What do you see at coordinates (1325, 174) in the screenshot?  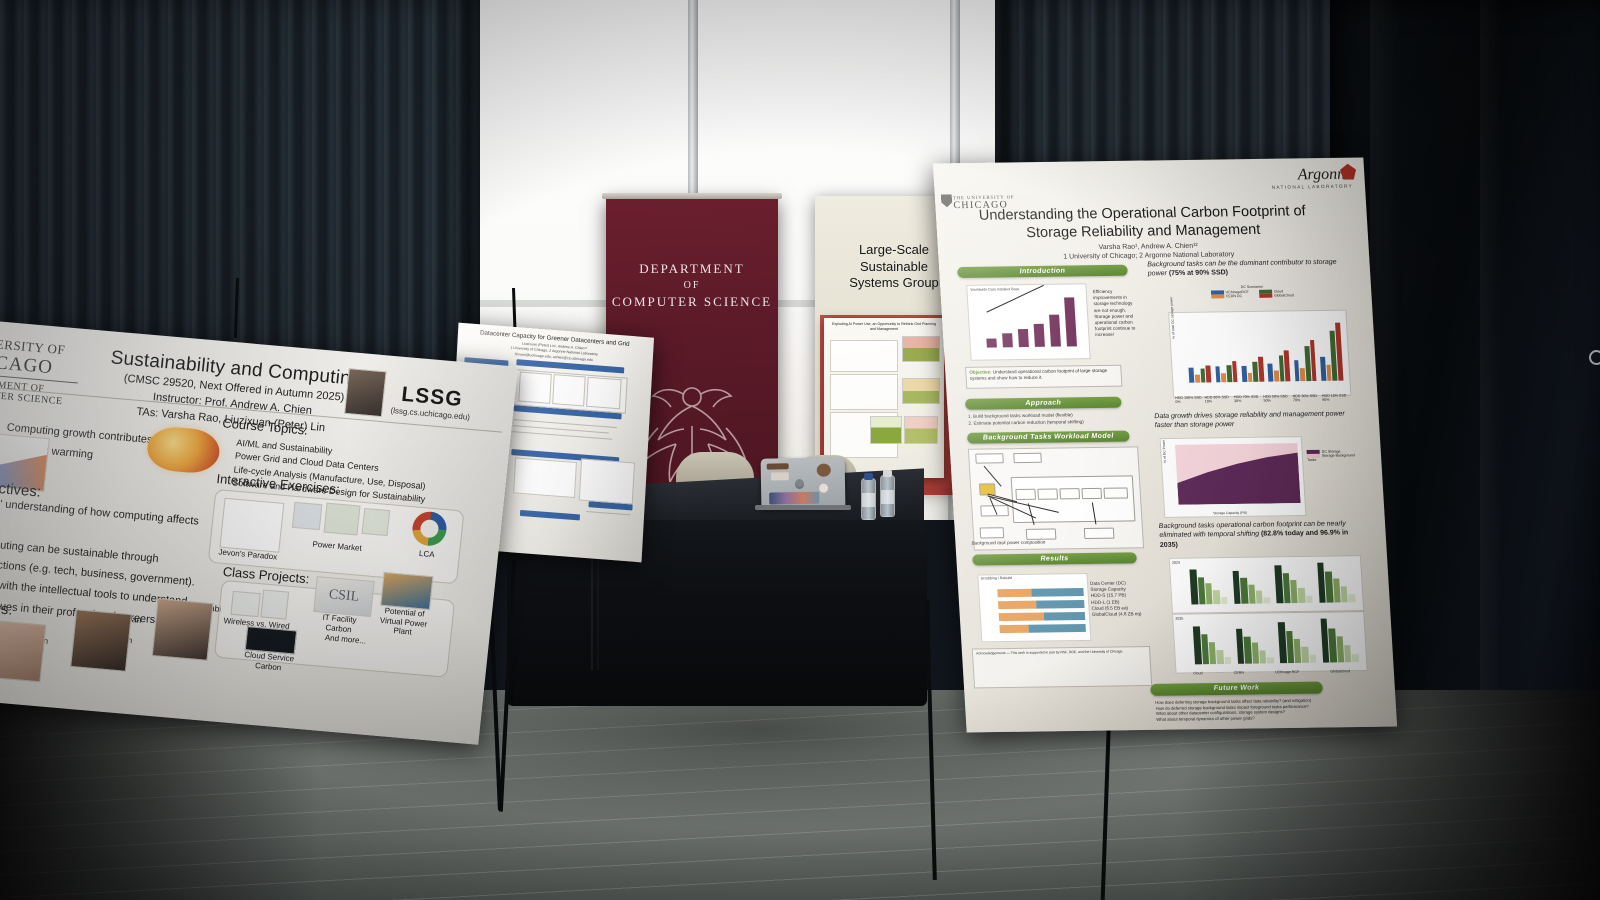 I see `argonne-wordmark: Argonne` at bounding box center [1325, 174].